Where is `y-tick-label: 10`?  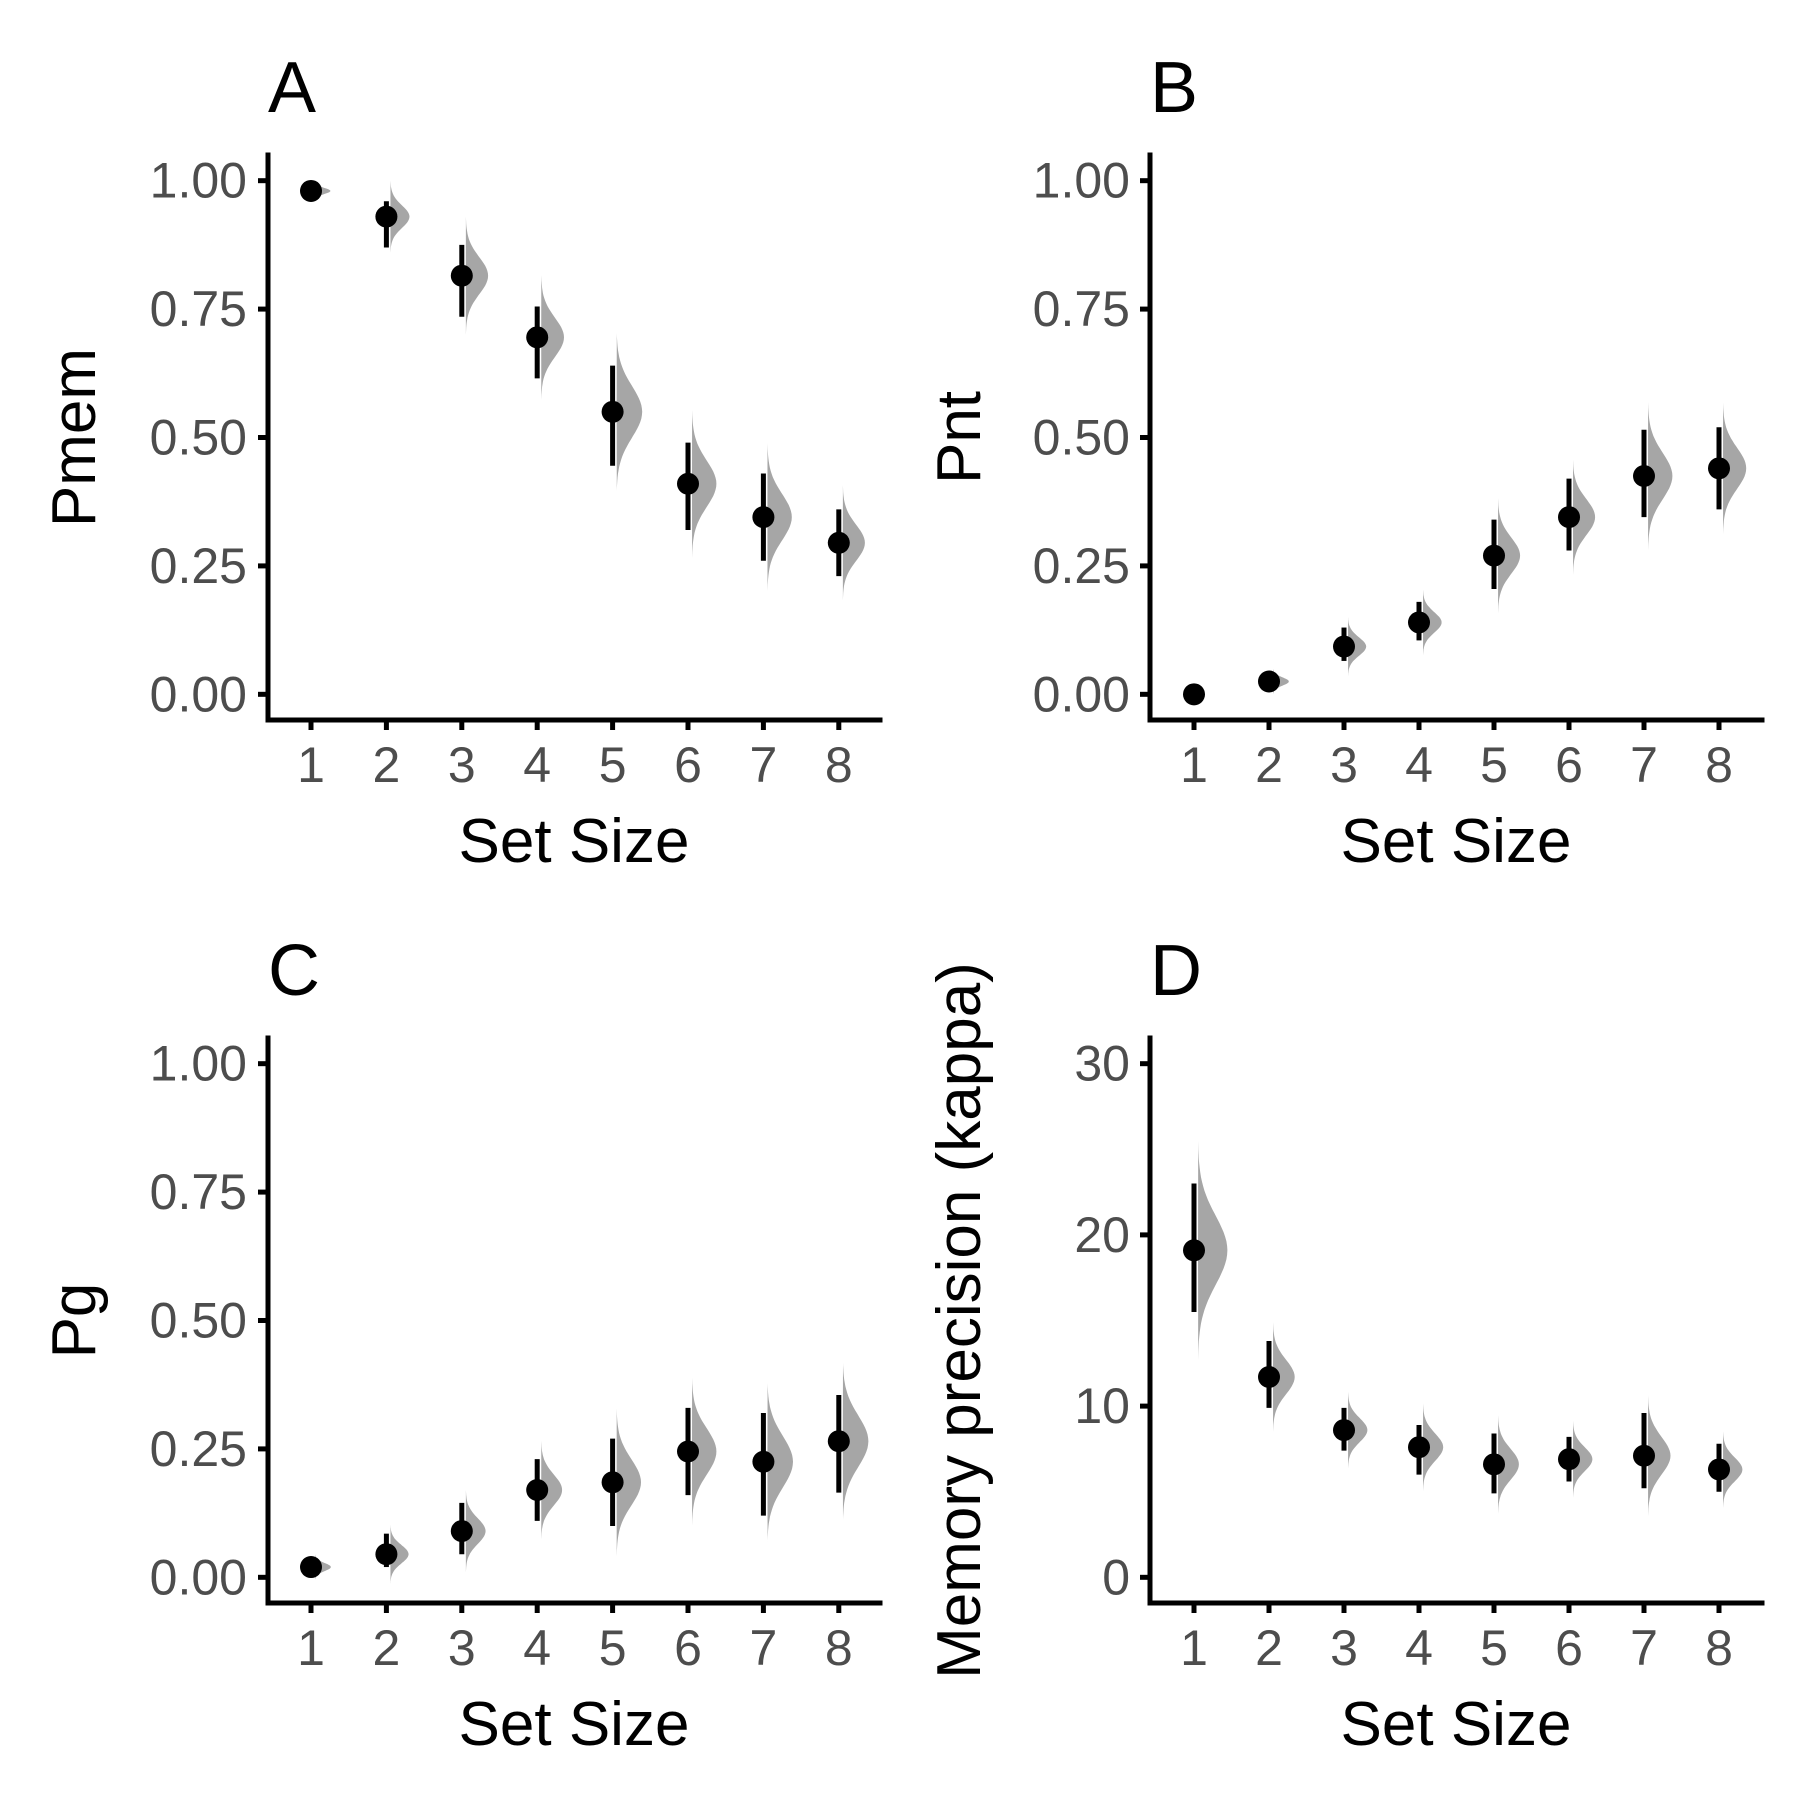 y-tick-label: 10 is located at coordinates (1102, 1406).